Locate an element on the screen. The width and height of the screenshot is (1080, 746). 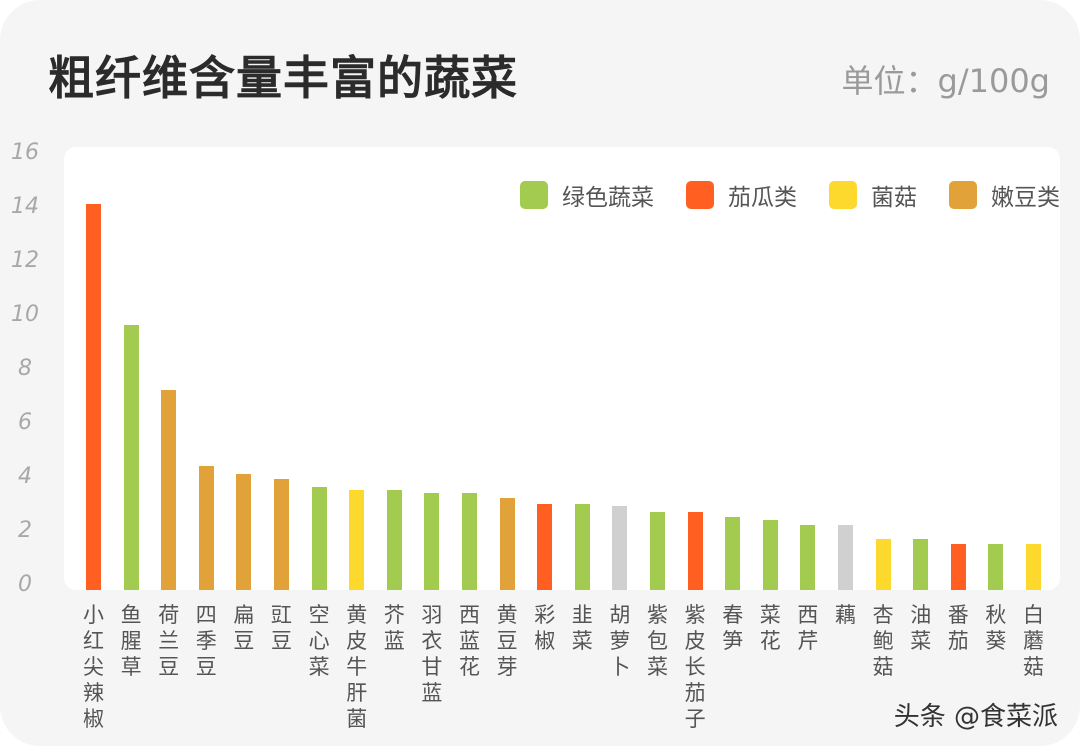
x-tick-label: 紫皮长茄子 is located at coordinates (695, 667).